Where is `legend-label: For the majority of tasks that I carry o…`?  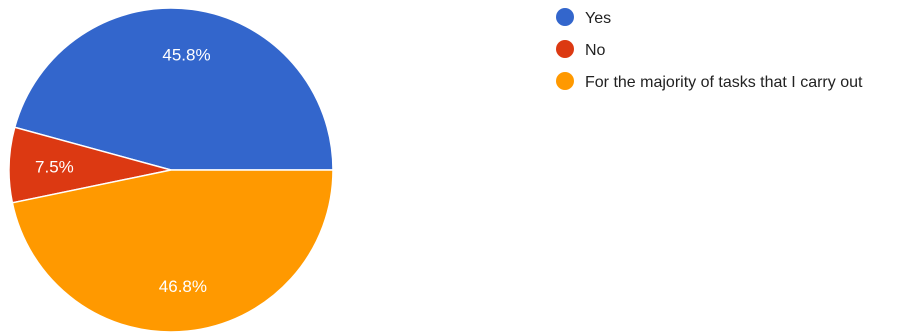 legend-label: For the majority of tasks that I carry o… is located at coordinates (724, 82).